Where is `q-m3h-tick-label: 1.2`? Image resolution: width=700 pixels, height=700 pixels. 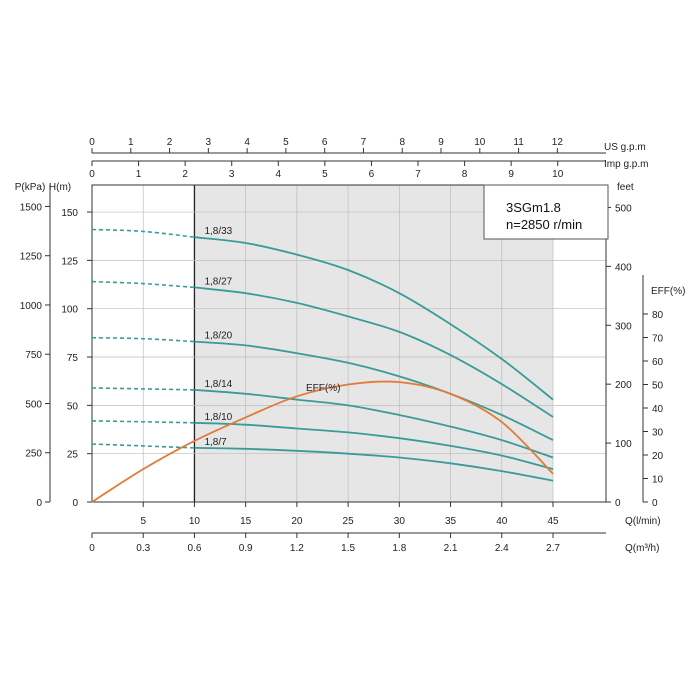
q-m3h-tick-label: 1.2 is located at coordinates (297, 548).